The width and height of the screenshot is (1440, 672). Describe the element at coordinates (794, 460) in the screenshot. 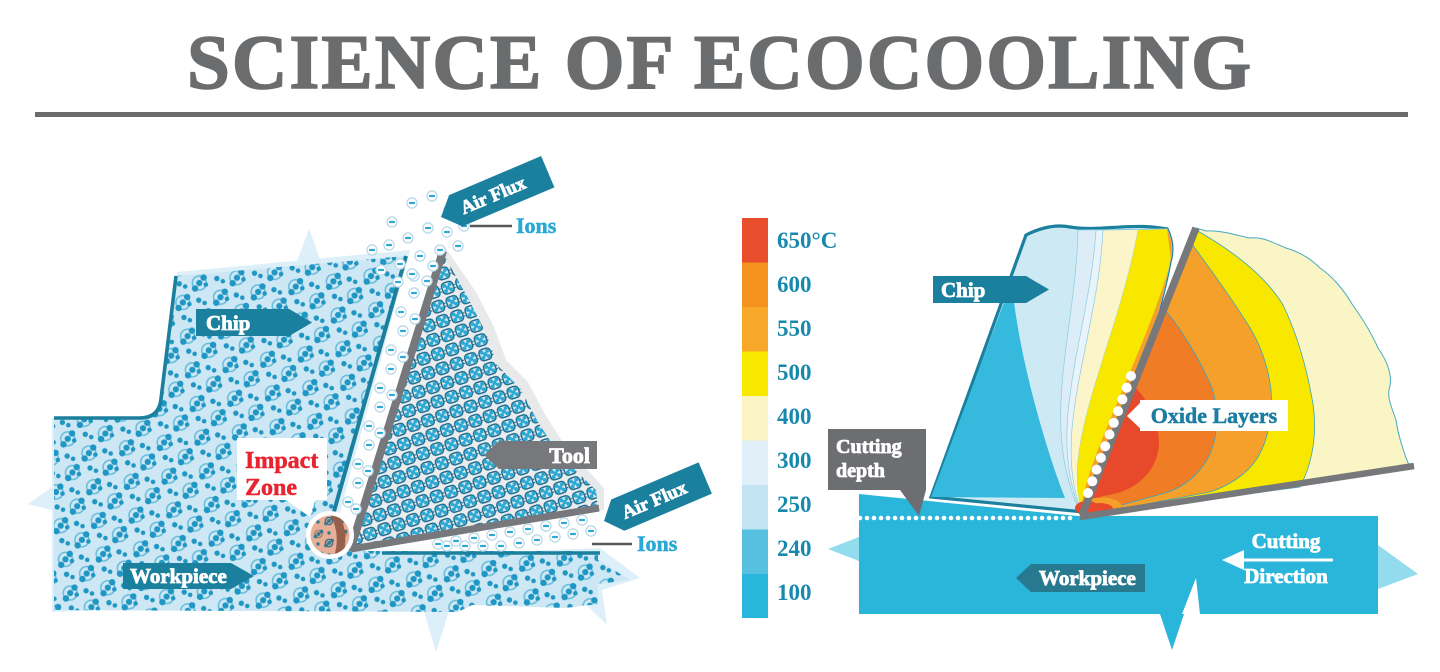

I see `svg-text: 300` at that location.